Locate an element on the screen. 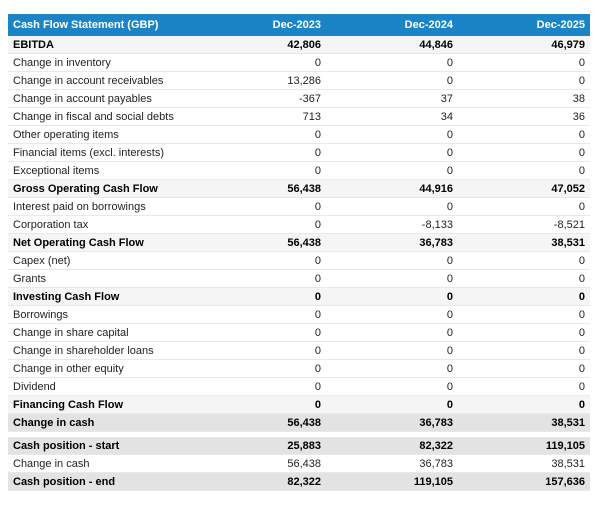  row-label: Financing Cash Flow is located at coordinates (101, 404).